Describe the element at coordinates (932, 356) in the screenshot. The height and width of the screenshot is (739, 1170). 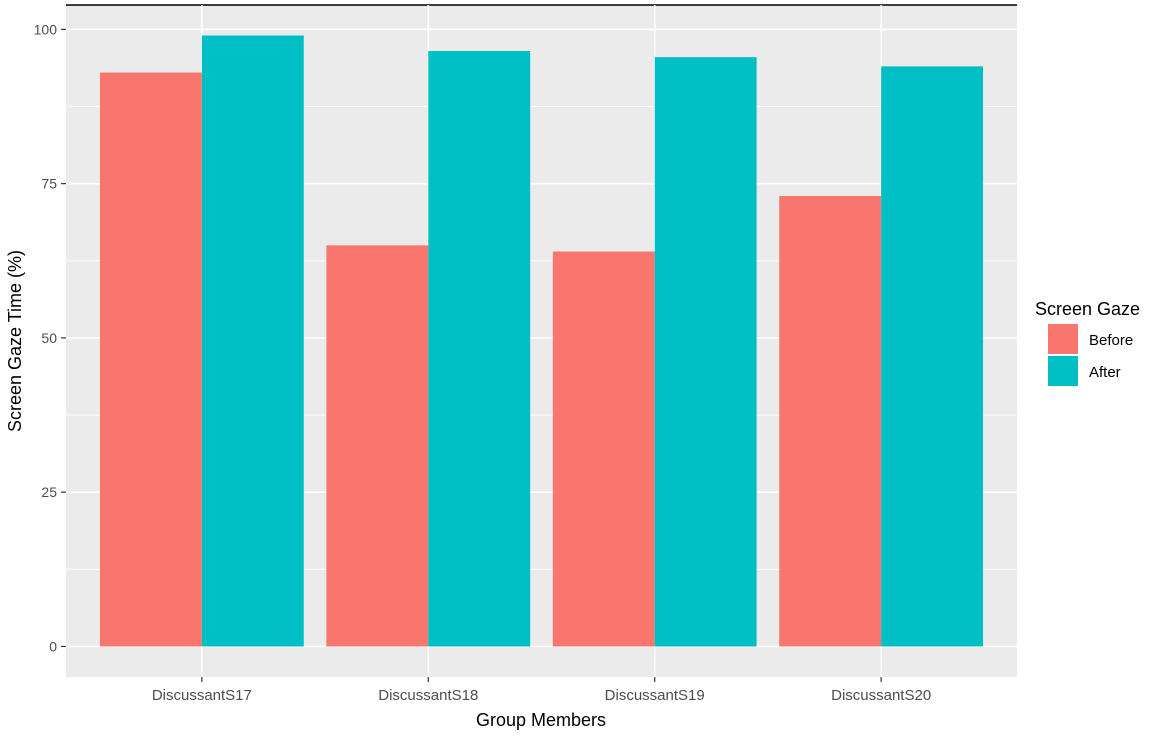
I see `bar-after-discussants20` at that location.